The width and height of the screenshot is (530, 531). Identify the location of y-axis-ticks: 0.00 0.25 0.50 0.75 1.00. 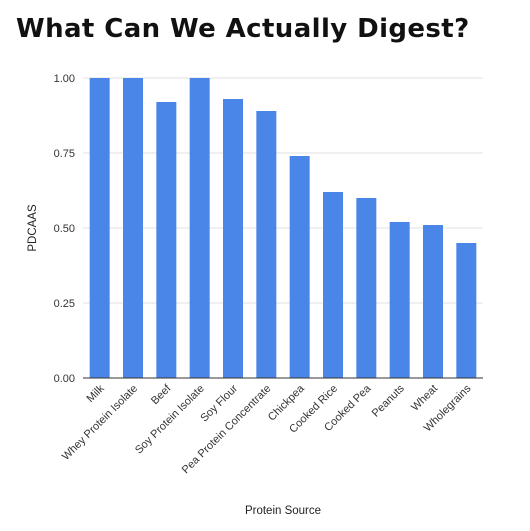
(64, 229).